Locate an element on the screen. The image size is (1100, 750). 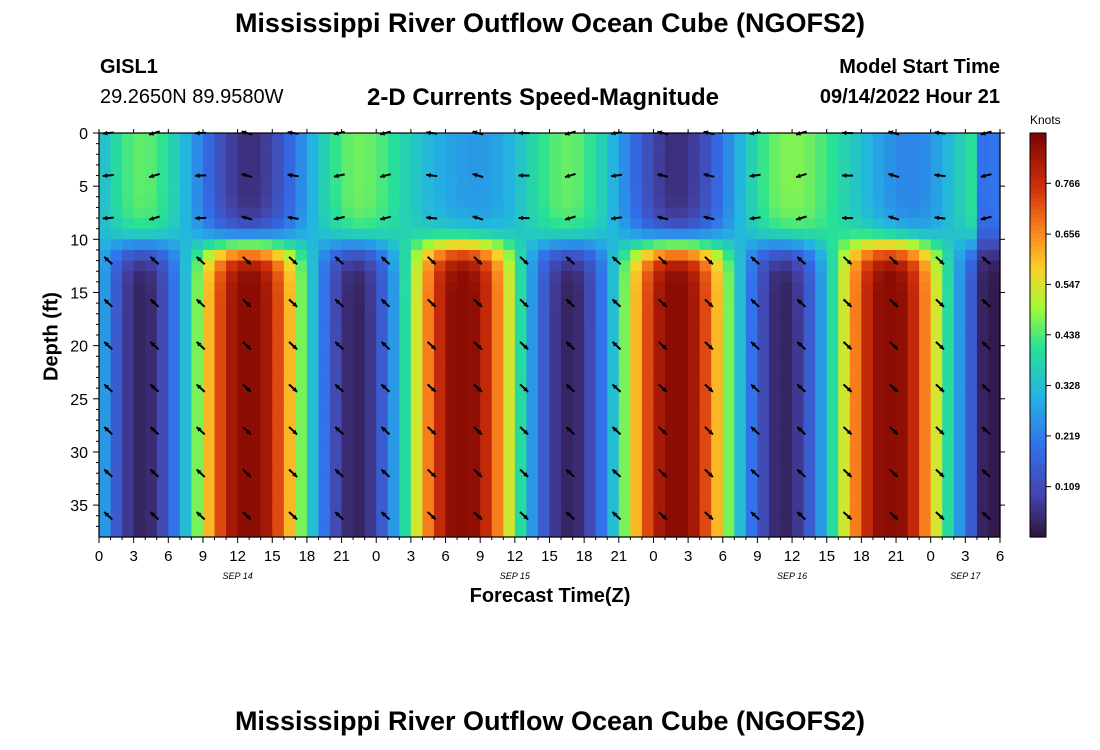
x-tick-label: 0 is located at coordinates (931, 556).